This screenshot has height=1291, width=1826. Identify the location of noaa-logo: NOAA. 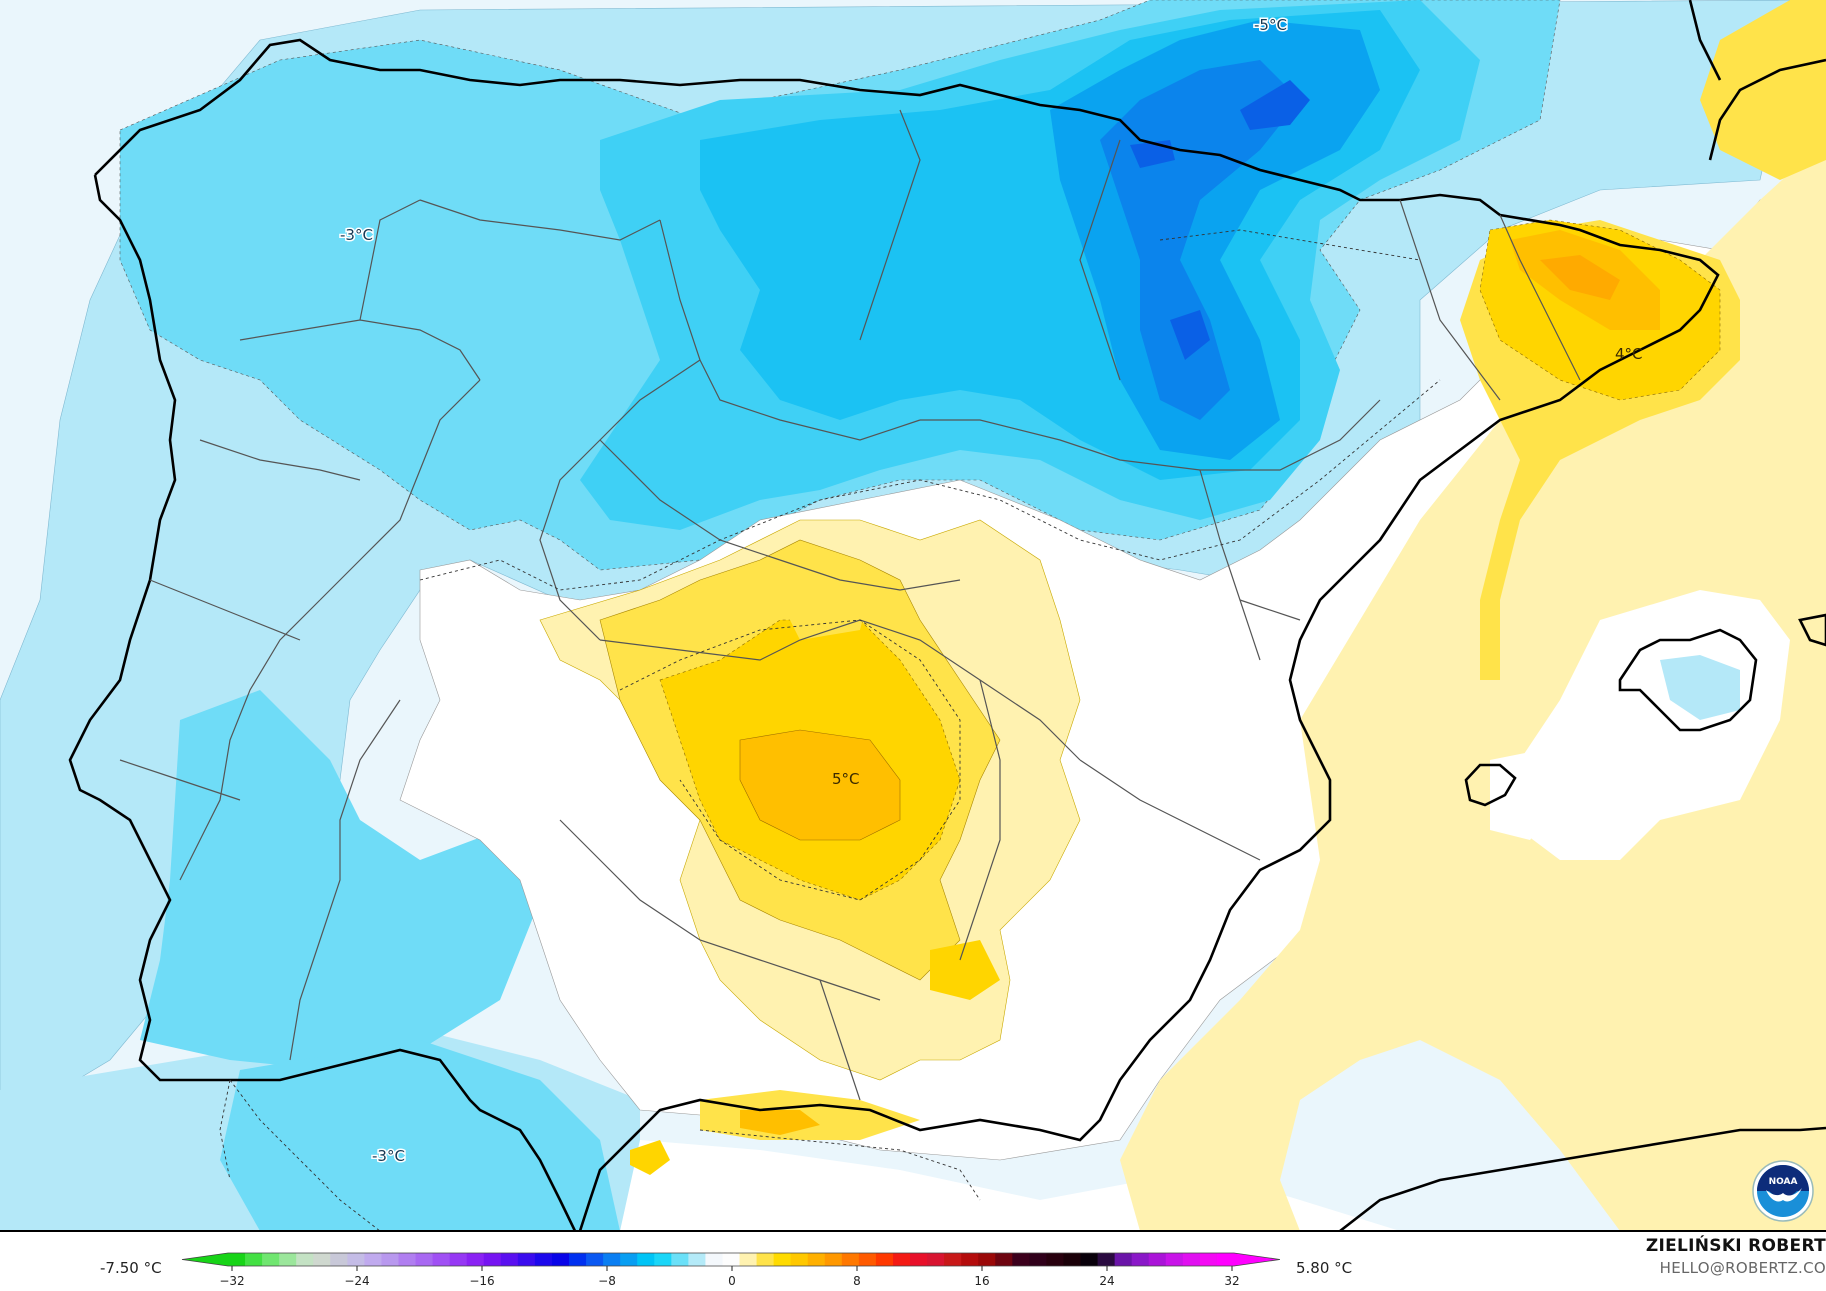
(1783, 1191).